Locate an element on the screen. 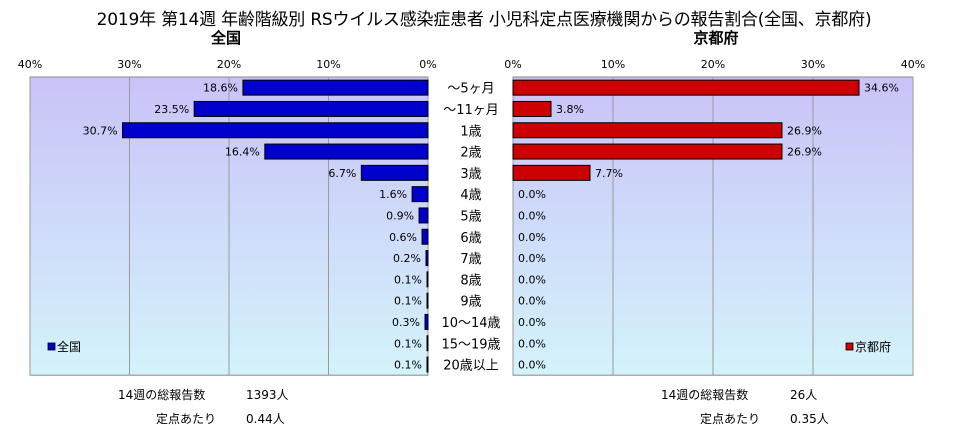  kyoto-data-label: 7.7% is located at coordinates (609, 173).